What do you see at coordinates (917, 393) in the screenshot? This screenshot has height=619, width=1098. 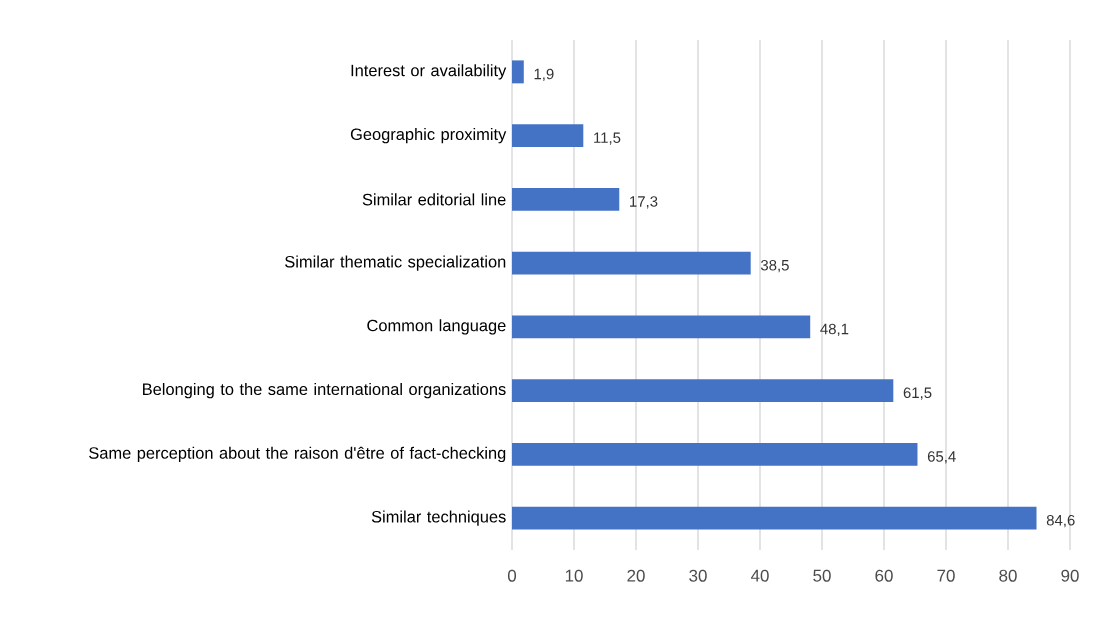 I see `data-label: 61,5` at bounding box center [917, 393].